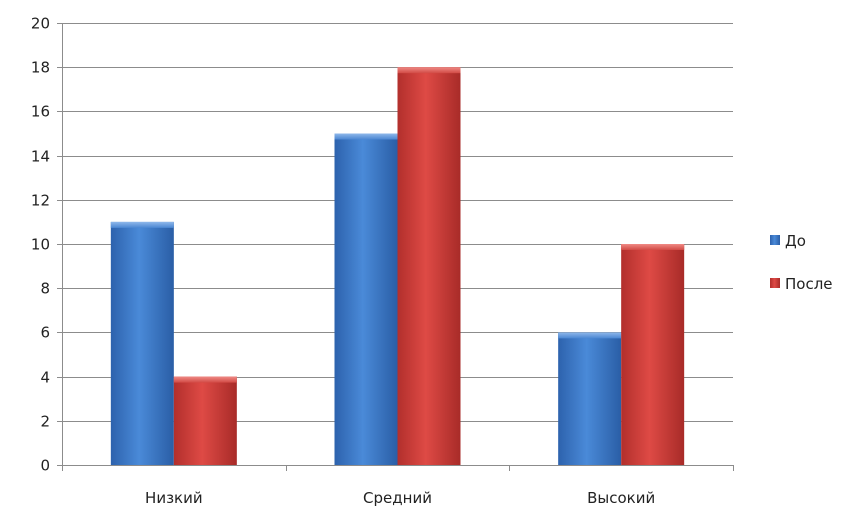 This screenshot has height=506, width=853. What do you see at coordinates (795, 241) in the screenshot?
I see `legend-label-do: До` at bounding box center [795, 241].